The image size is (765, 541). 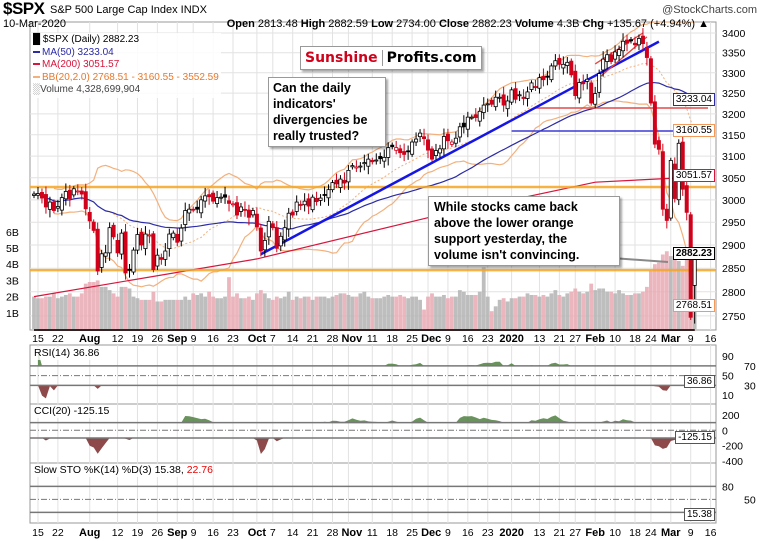 What do you see at coordinates (138, 339) in the screenshot?
I see `x-axis-tick-label: 19` at bounding box center [138, 339].